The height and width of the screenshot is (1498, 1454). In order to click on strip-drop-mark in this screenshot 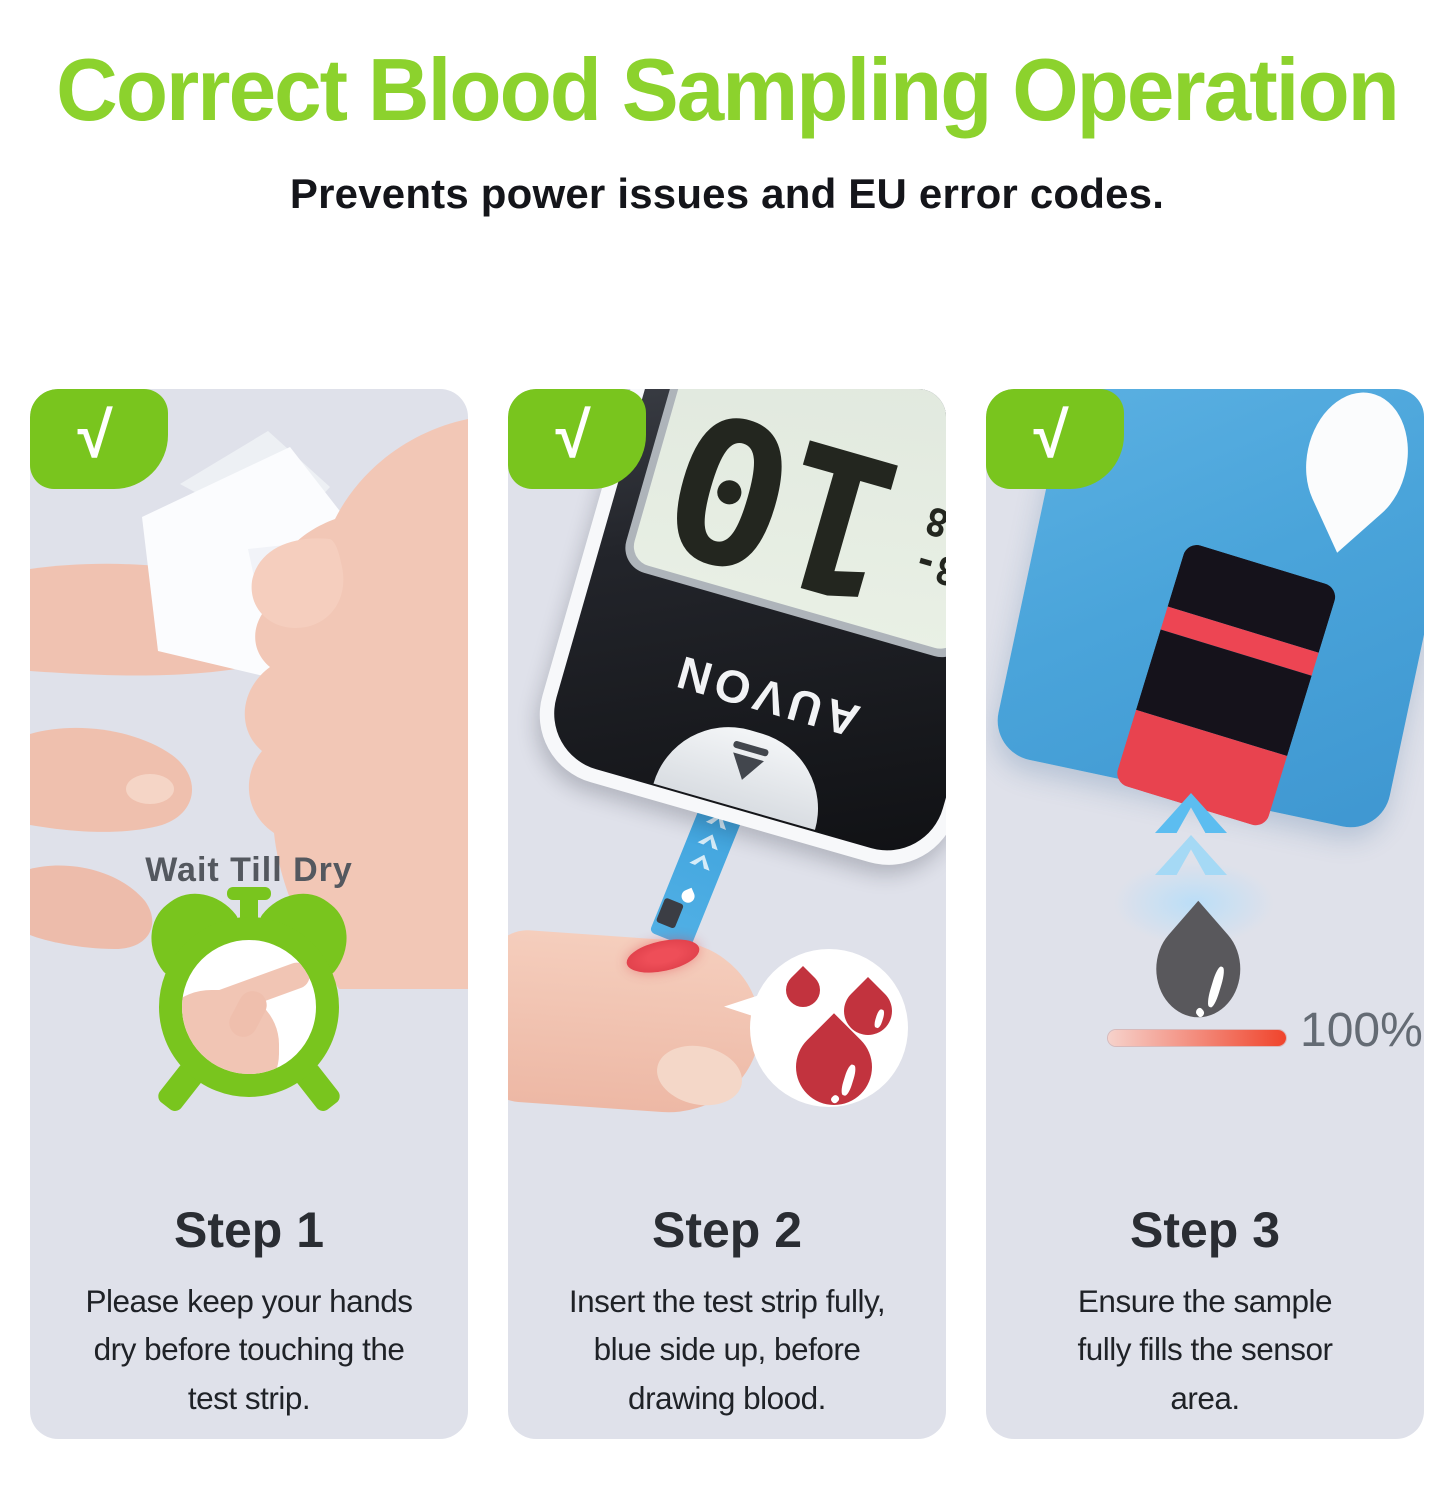, I will do `click(1355, 471)`.